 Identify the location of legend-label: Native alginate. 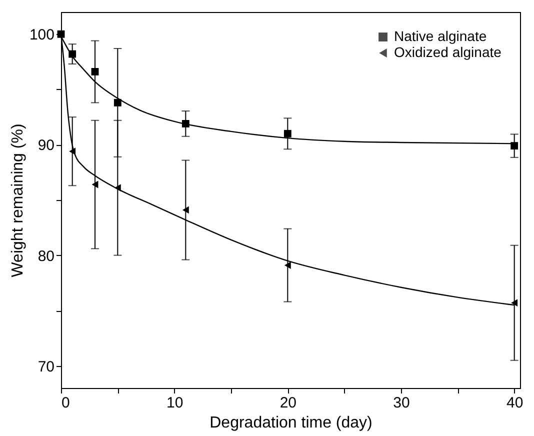
(440, 36).